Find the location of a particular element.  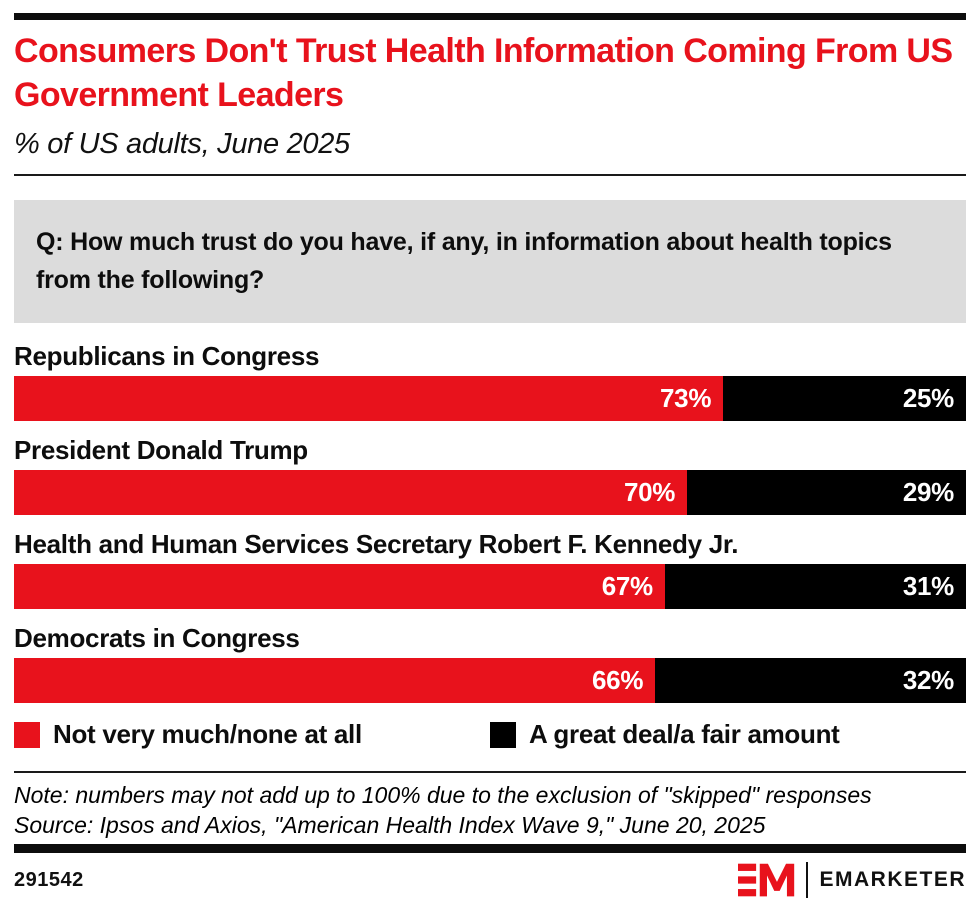

bar-segment-great-deal: 32% is located at coordinates (810, 681).